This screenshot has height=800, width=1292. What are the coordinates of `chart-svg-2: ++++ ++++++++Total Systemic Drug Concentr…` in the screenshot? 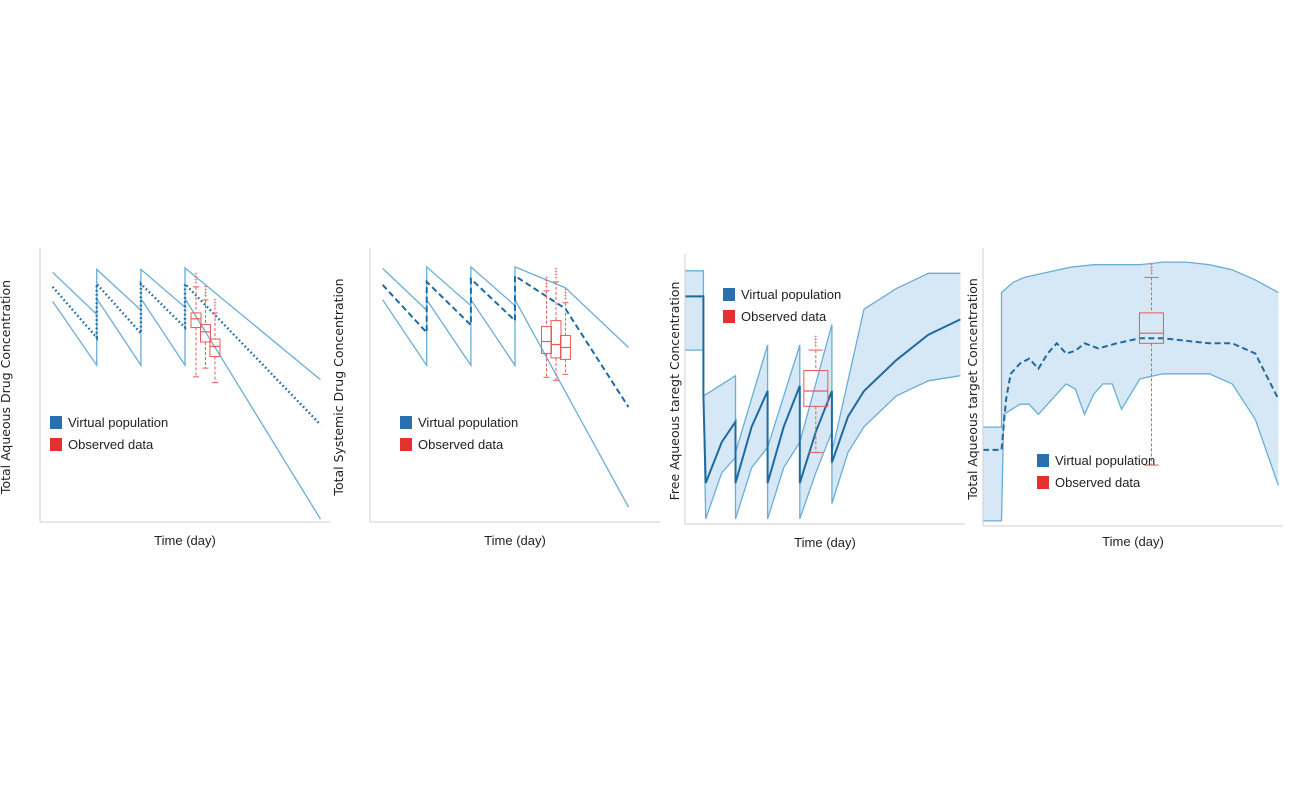 It's located at (495, 398).